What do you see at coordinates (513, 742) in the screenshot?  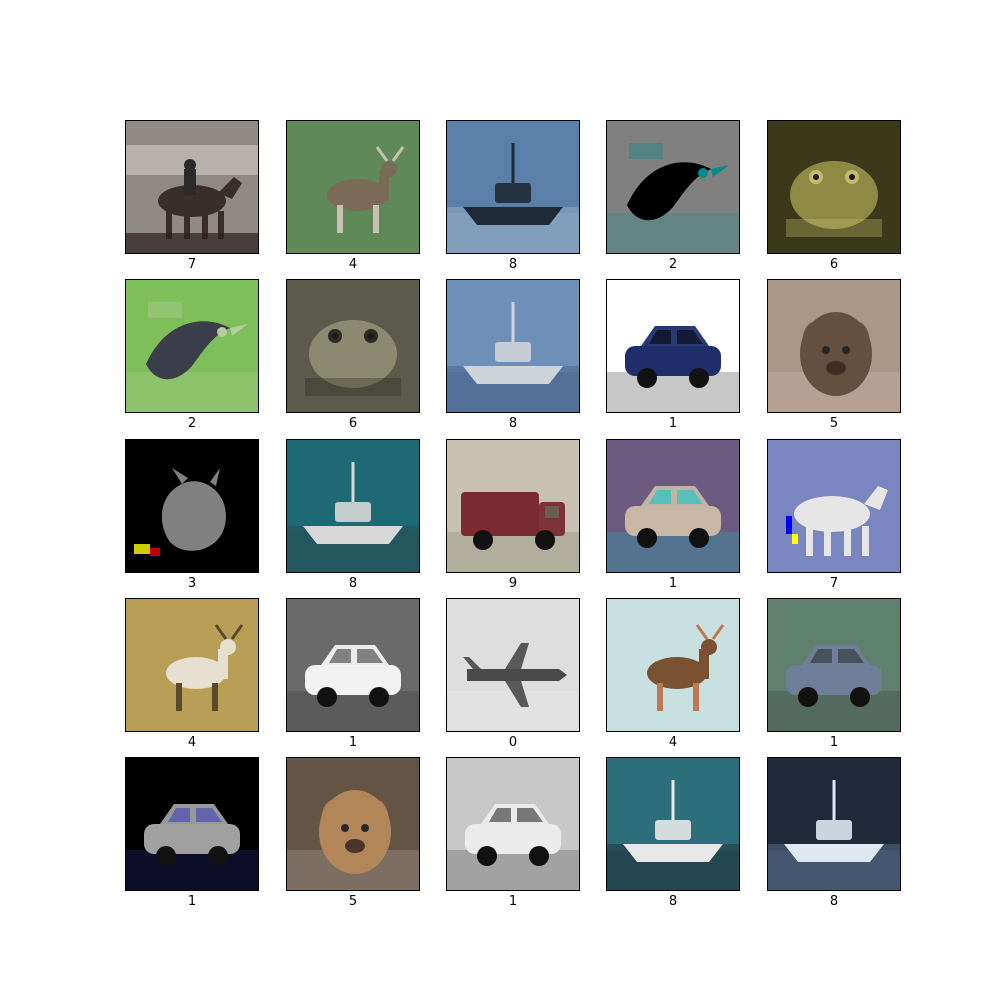 I see `class-label: 0` at bounding box center [513, 742].